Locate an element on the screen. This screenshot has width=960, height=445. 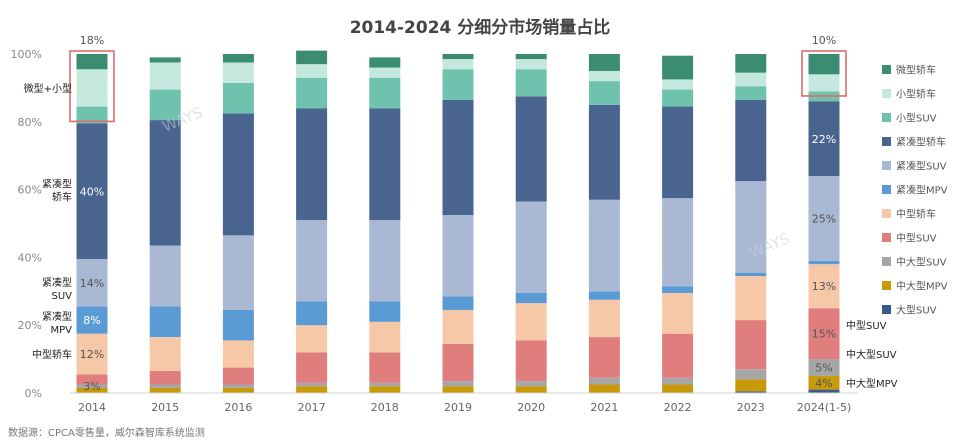
left-annotation: 紧凑型 MPV is located at coordinates (57, 323).